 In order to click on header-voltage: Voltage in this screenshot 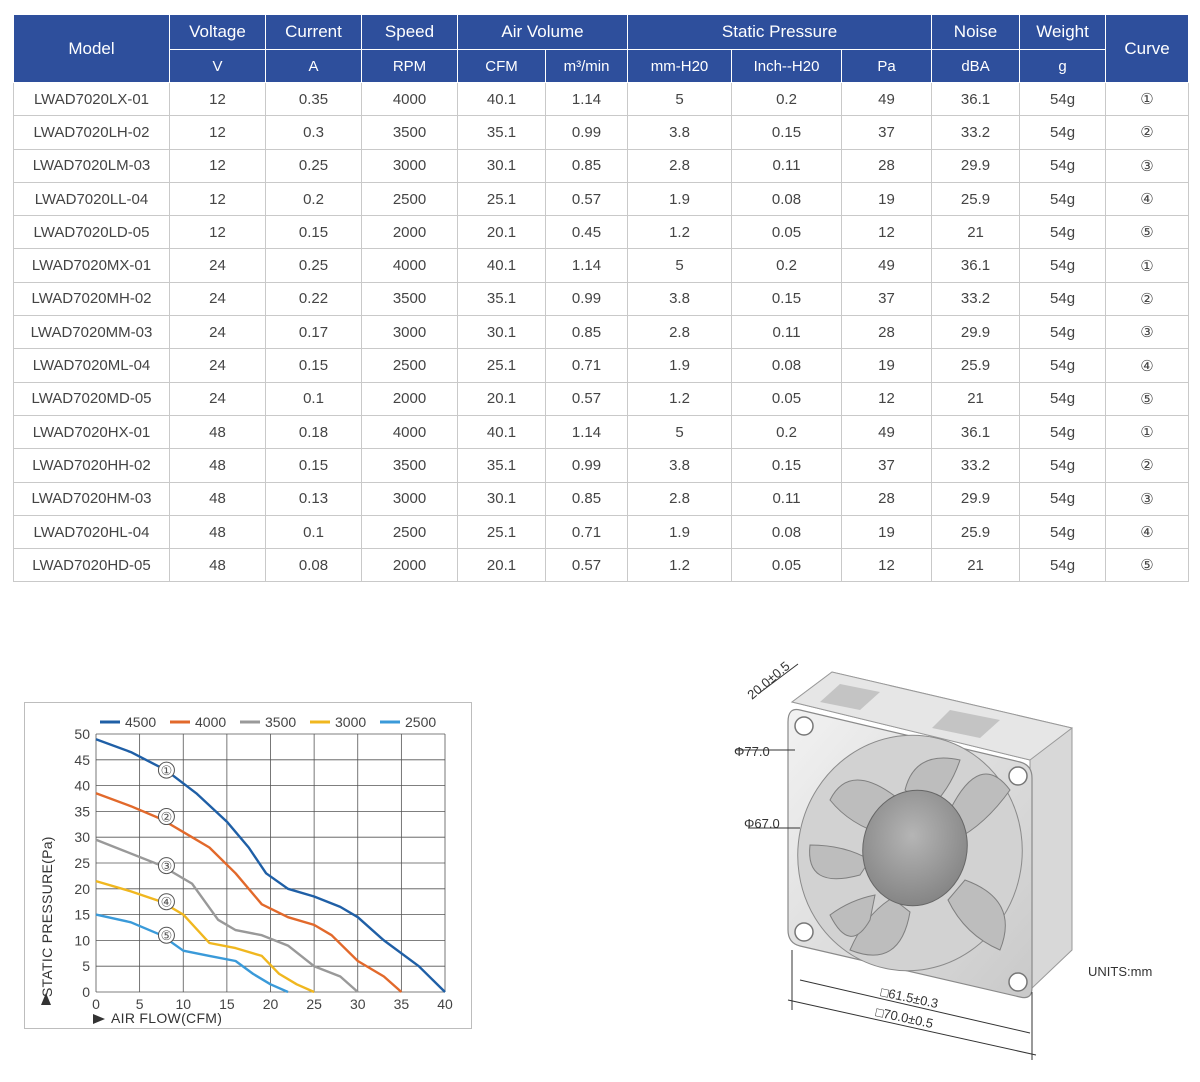, I will do `click(217, 32)`.